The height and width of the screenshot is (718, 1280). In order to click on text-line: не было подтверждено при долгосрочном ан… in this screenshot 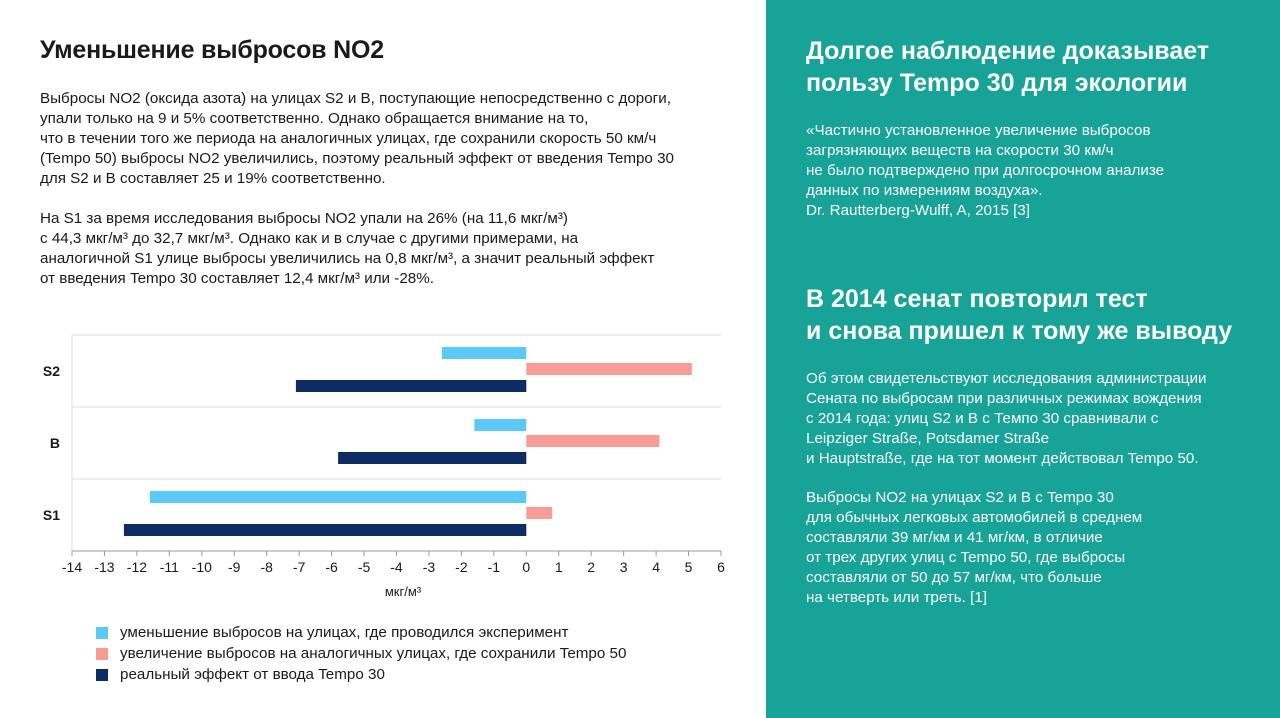, I will do `click(985, 170)`.